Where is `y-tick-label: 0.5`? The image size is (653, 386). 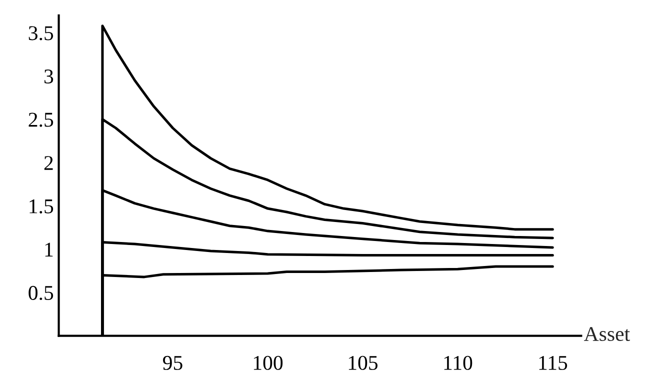
y-tick-label: 0.5 is located at coordinates (41, 293).